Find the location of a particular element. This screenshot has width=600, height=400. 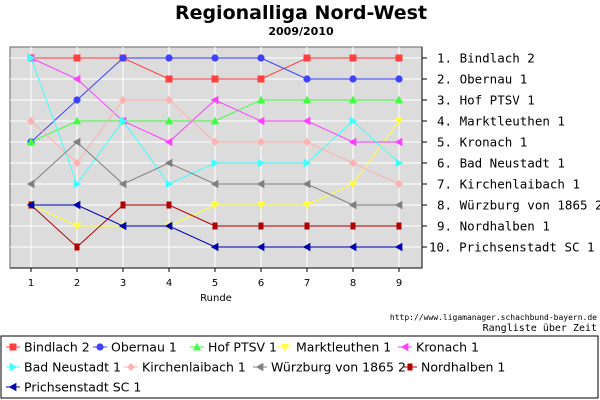

legend-label: Bindlach 2 is located at coordinates (57, 347).